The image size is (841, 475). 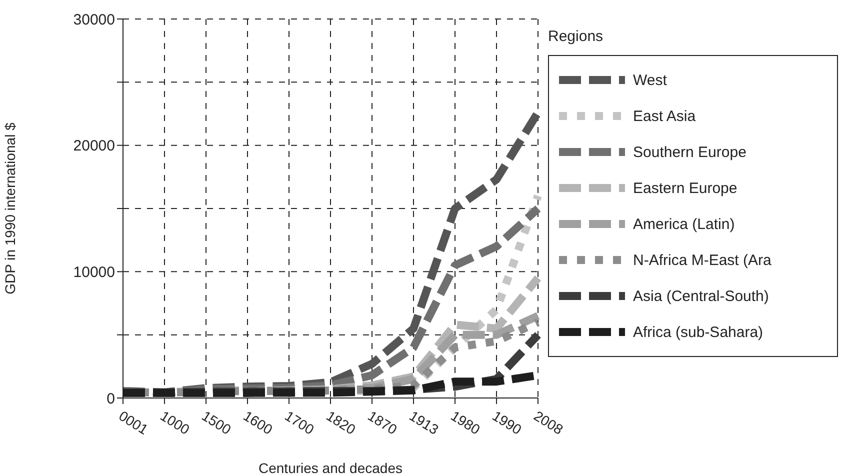 What do you see at coordinates (466, 422) in the screenshot?
I see `x-tick-label: 1980` at bounding box center [466, 422].